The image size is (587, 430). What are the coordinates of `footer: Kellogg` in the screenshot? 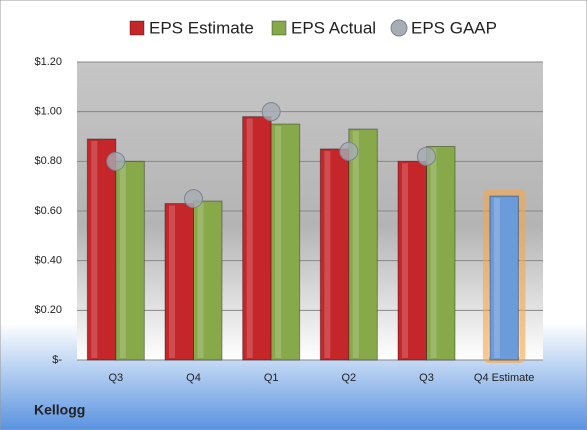 It's located at (59, 410).